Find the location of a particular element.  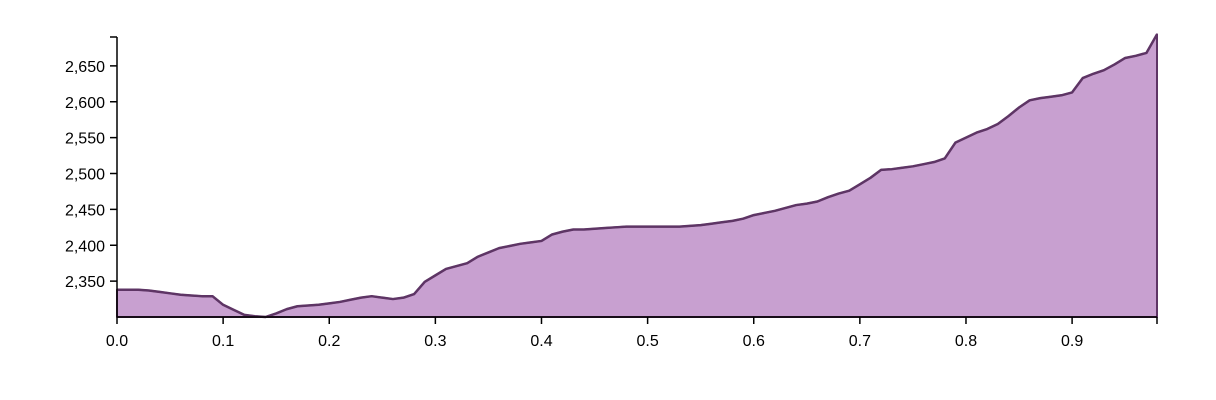

y-tick-label: 2,350 is located at coordinates (85, 282).